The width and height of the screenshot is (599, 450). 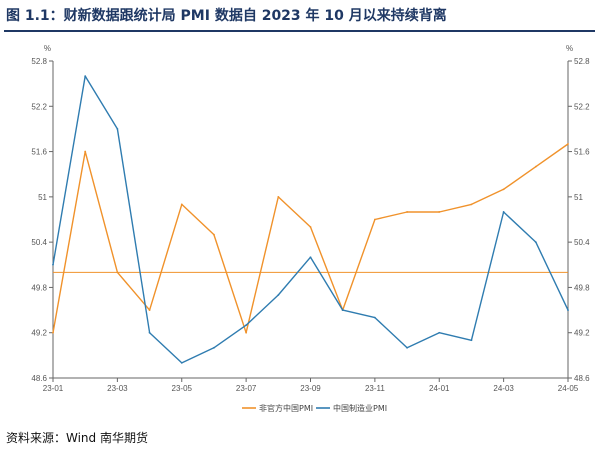 I want to click on y-tick-label-left: 51, so click(x=42, y=197).